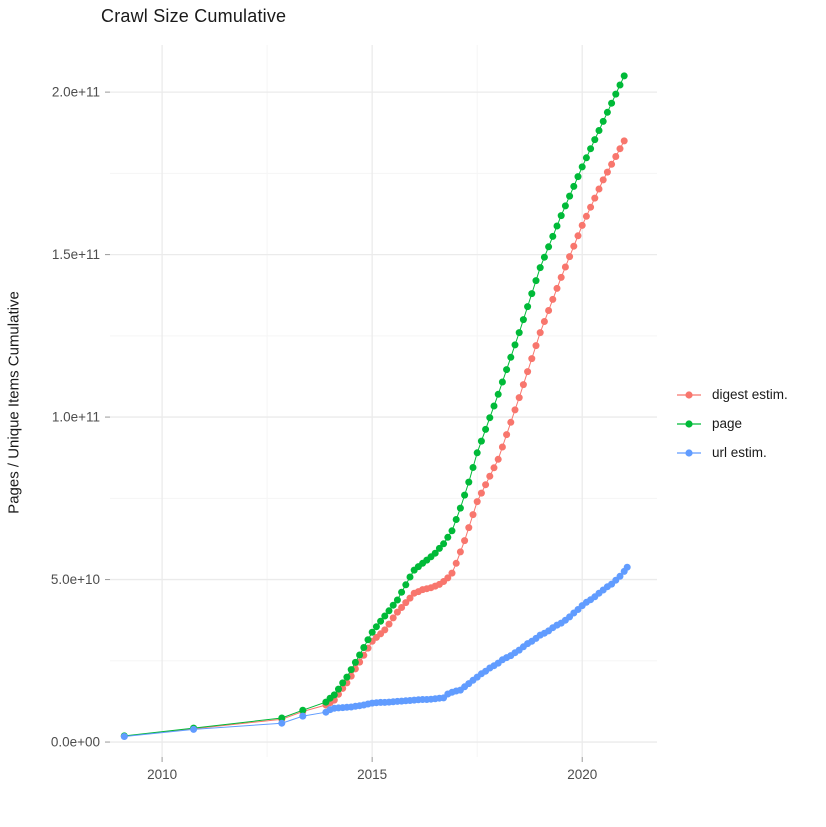 The width and height of the screenshot is (826, 827). Describe the element at coordinates (75, 579) in the screenshot. I see `y-tick-label: 5.0e+10` at that location.